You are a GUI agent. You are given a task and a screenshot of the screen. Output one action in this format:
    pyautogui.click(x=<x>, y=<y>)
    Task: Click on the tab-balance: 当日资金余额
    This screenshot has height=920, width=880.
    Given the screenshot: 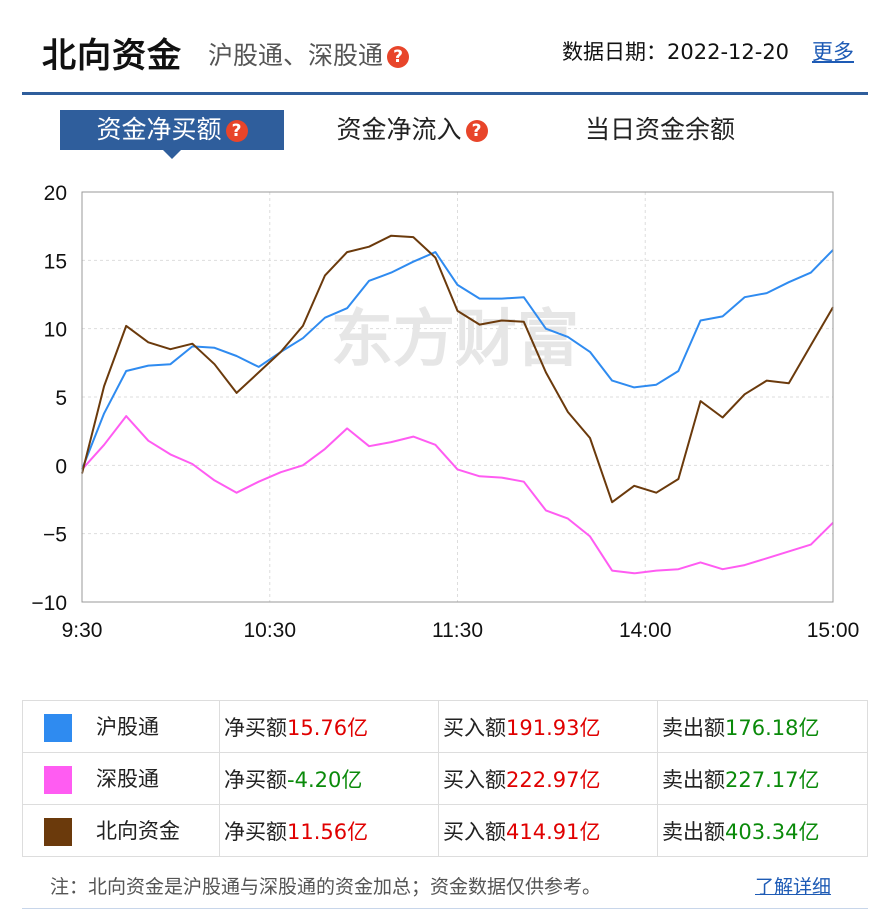 What is the action you would take?
    pyautogui.click(x=660, y=130)
    